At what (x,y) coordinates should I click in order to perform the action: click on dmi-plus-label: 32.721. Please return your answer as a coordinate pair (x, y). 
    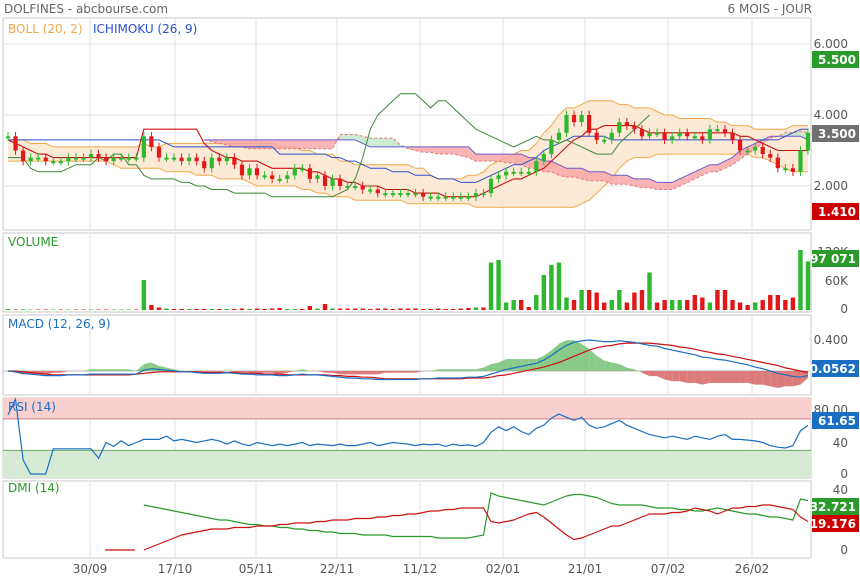
    Looking at the image, I should click on (833, 507).